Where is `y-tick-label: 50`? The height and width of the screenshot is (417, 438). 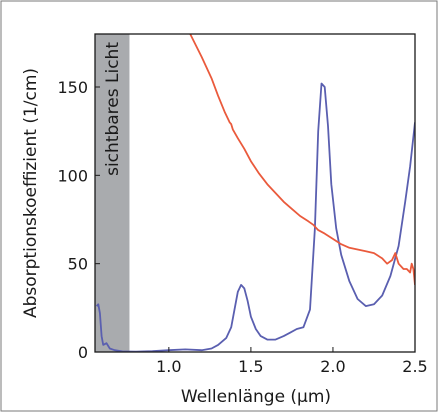
y-tick-label: 50 is located at coordinates (78, 264).